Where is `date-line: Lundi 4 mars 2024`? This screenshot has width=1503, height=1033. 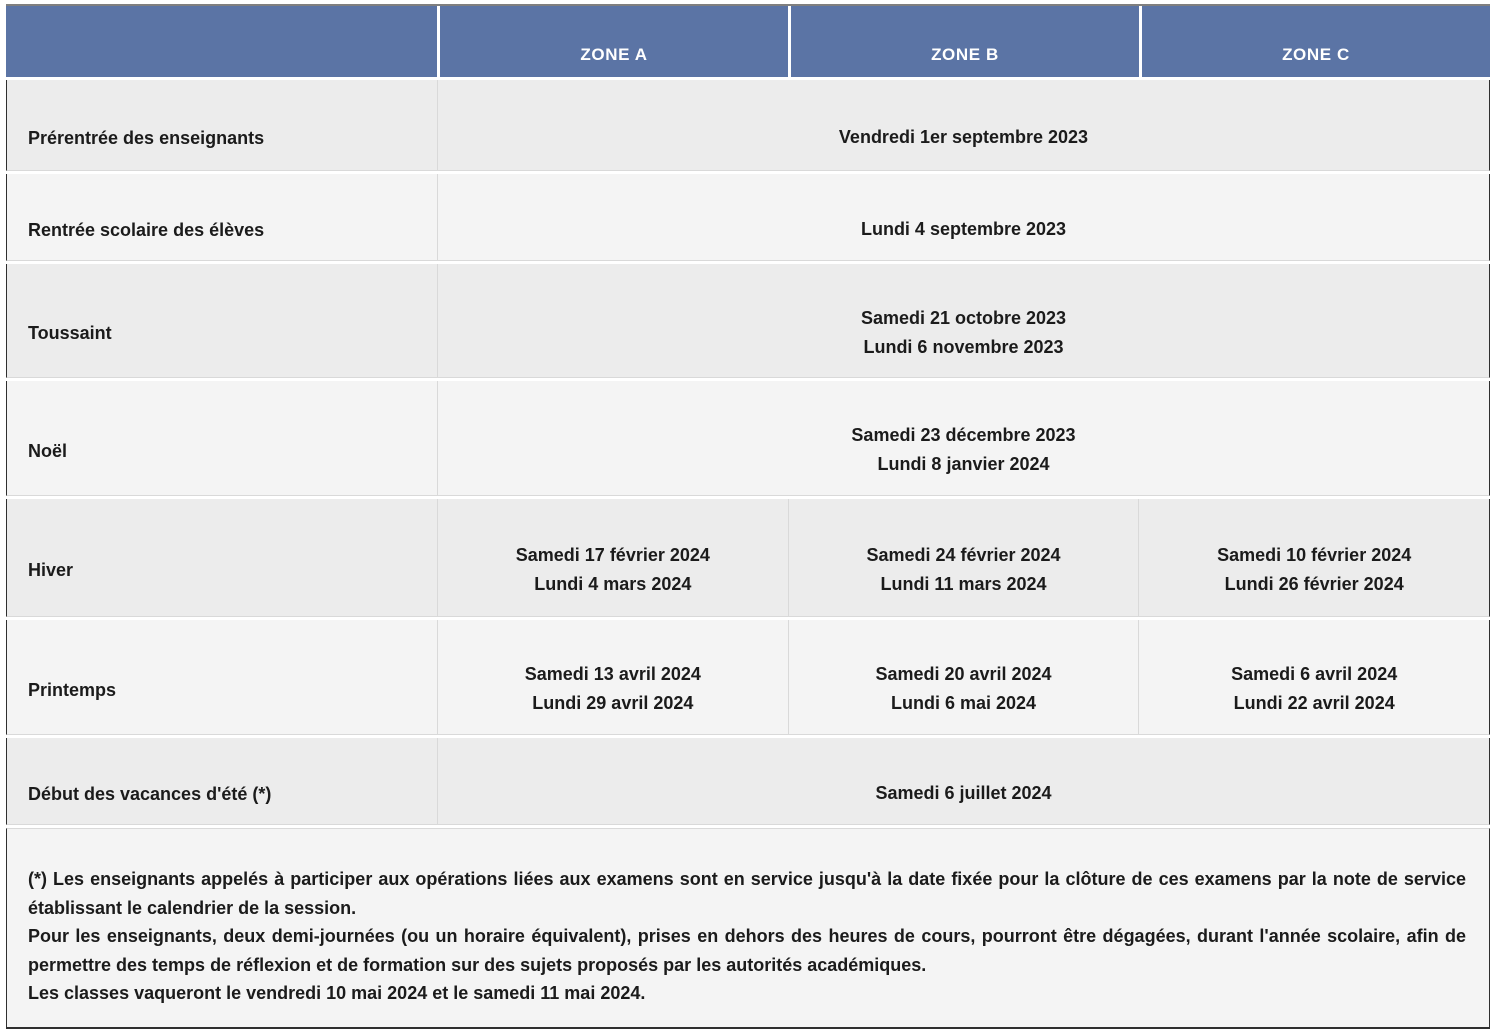
date-line: Lundi 4 mars 2024 is located at coordinates (613, 583).